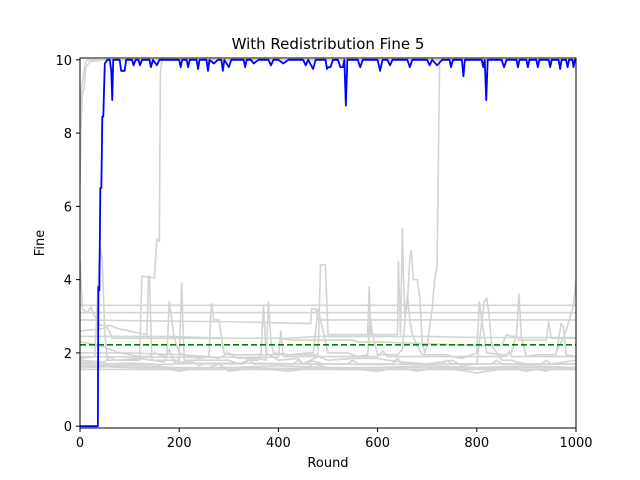 This screenshot has width=640, height=480. I want to click on x-tick-label: 200, so click(179, 443).